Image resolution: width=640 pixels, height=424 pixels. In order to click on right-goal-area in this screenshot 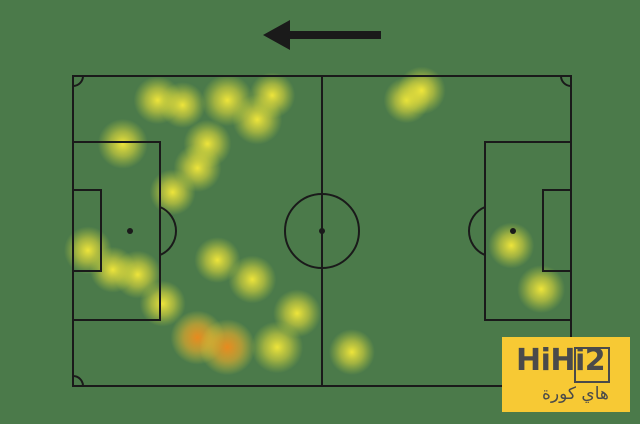, I will do `click(557, 230)`.